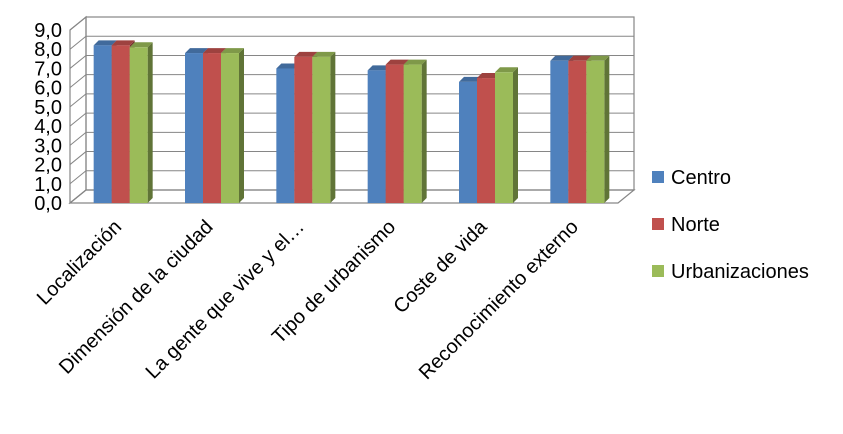 The height and width of the screenshot is (434, 843). I want to click on legend-item: Centro, so click(691, 178).